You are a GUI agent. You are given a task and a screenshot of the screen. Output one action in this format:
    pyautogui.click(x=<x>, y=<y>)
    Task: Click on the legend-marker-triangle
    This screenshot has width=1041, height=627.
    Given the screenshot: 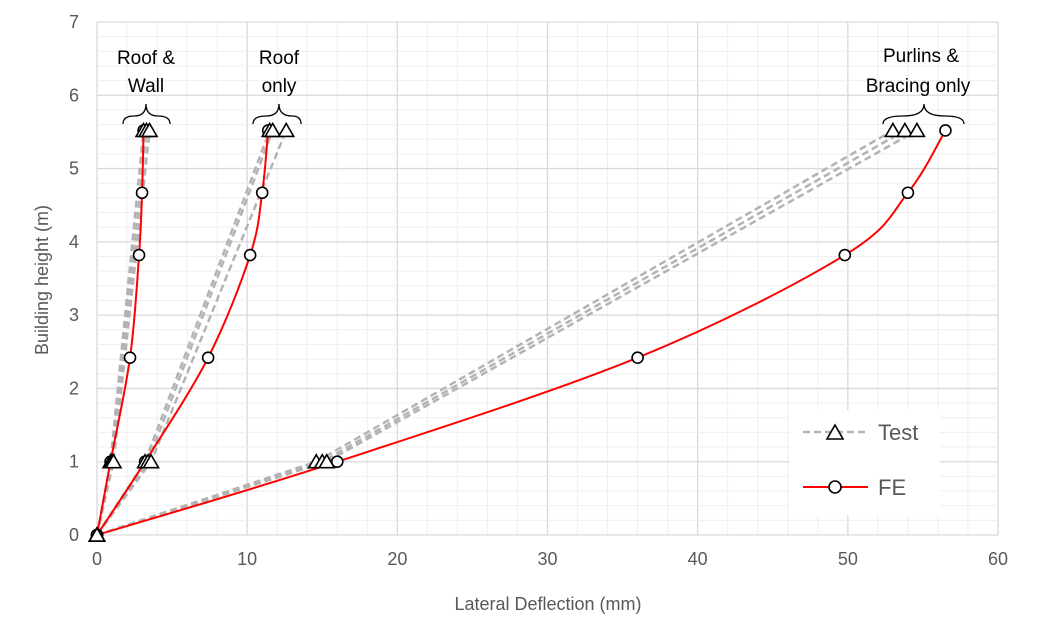 What is the action you would take?
    pyautogui.click(x=835, y=431)
    